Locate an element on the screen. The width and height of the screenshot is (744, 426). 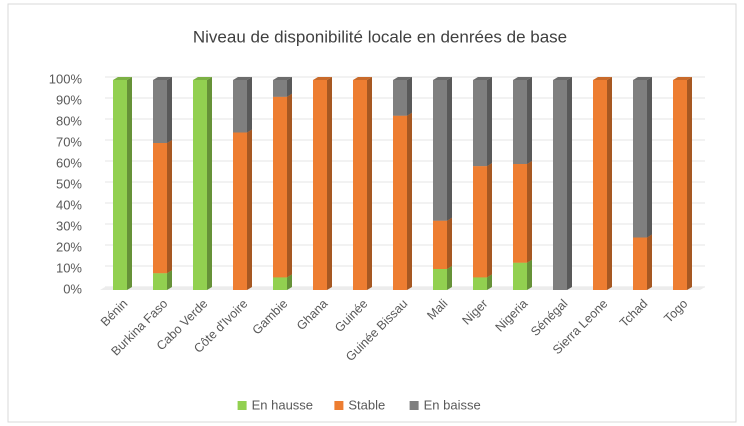
y-tick-label: 60% is located at coordinates (69, 162).